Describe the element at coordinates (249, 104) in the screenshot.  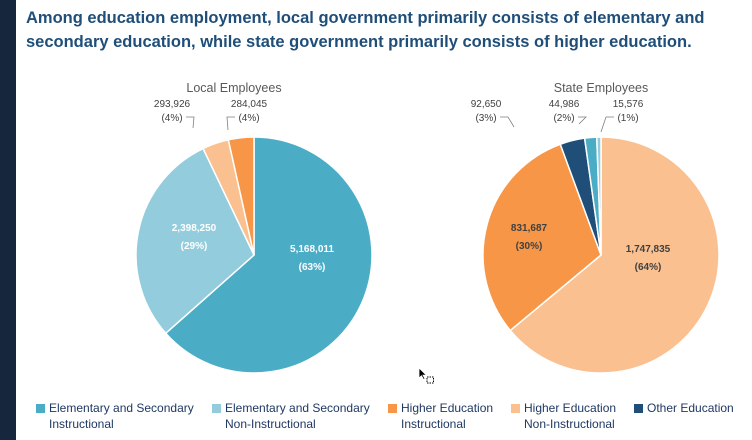
I see `local-value-label: 284,045` at that location.